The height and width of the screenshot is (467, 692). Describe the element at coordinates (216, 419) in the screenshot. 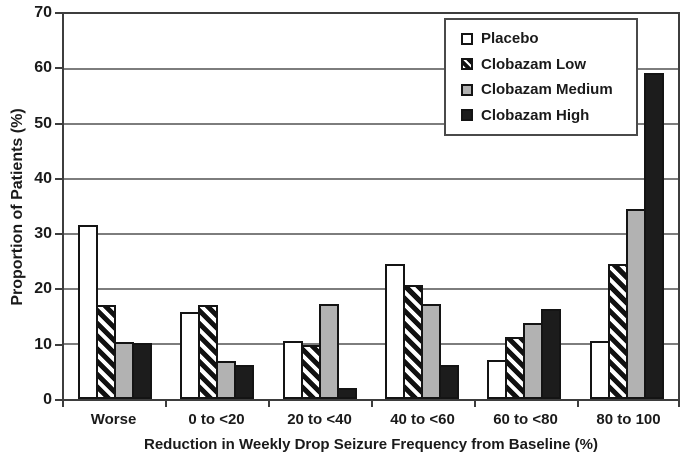

I see `x-tick-label-0-to-20: 0 to <20` at that location.